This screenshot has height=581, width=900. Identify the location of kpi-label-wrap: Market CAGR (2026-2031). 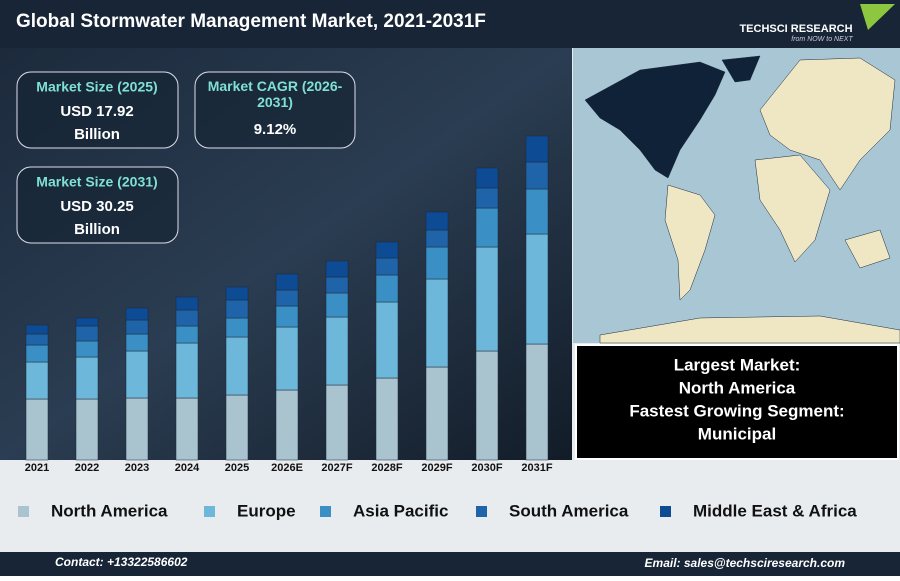
(275, 94).